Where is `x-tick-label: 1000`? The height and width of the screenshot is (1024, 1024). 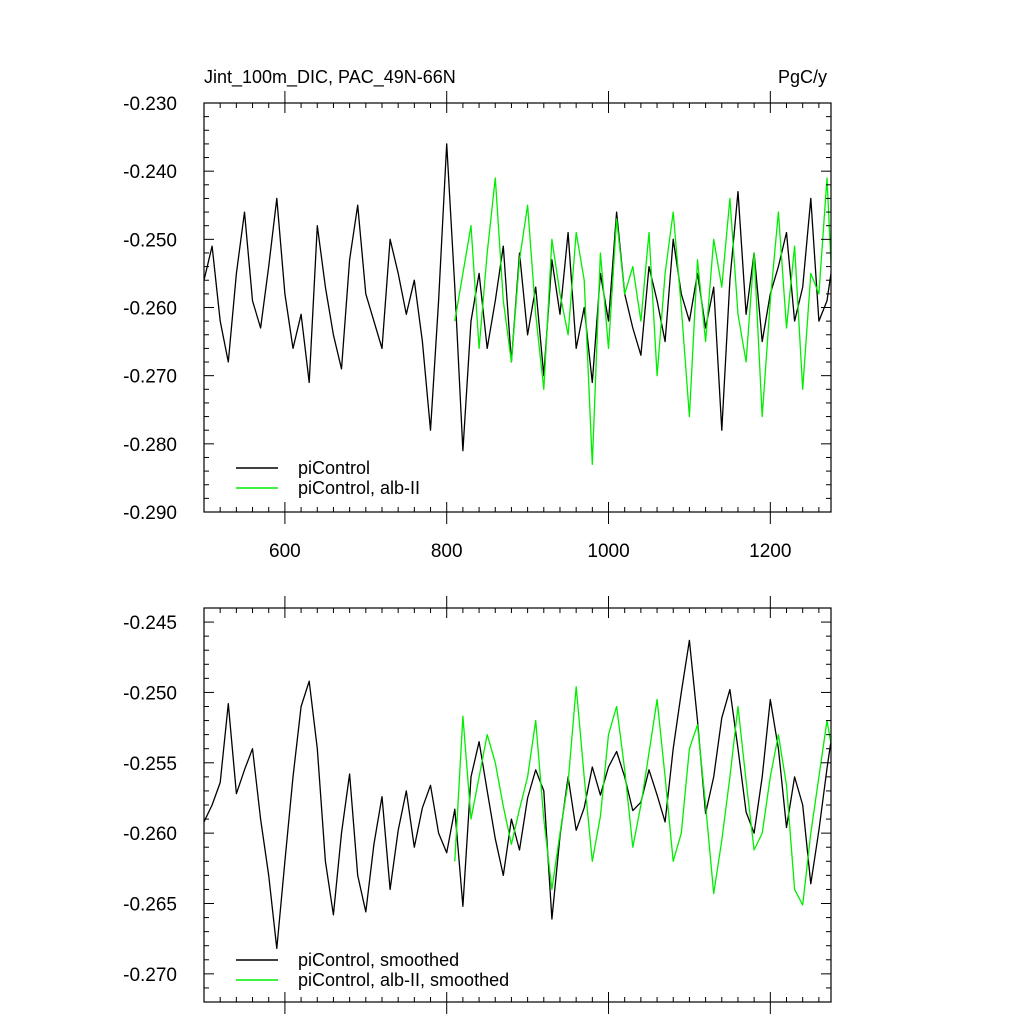 x-tick-label: 1000 is located at coordinates (608, 551).